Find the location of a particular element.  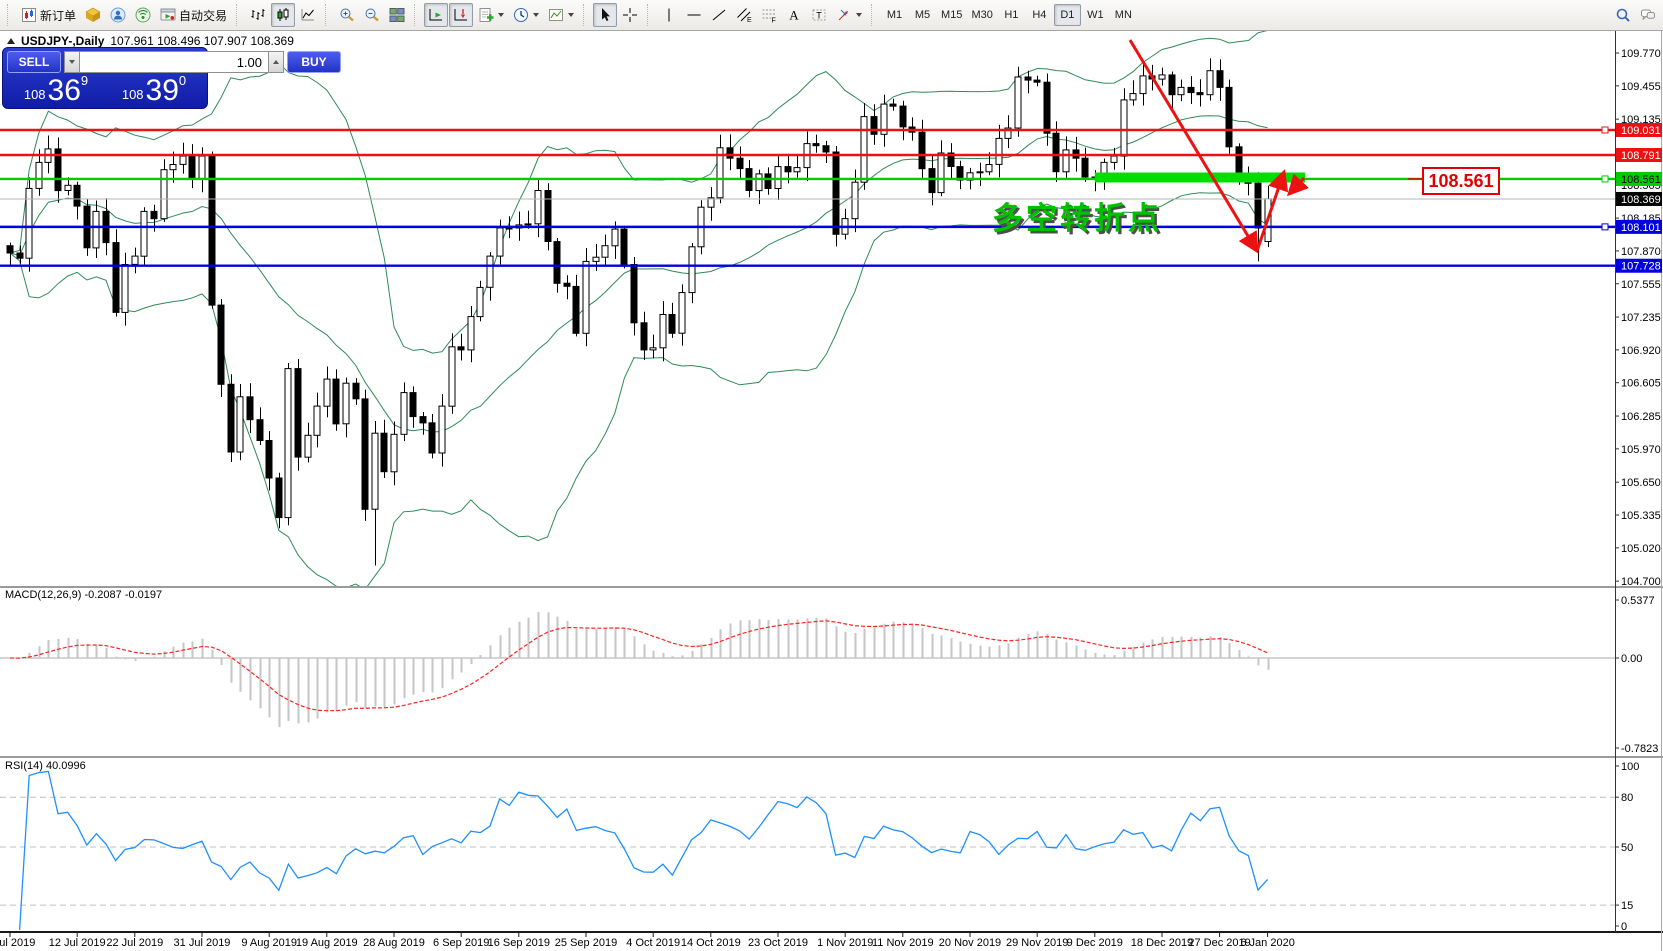

turning-point-annotation: 多空转折点 is located at coordinates (1077, 219).